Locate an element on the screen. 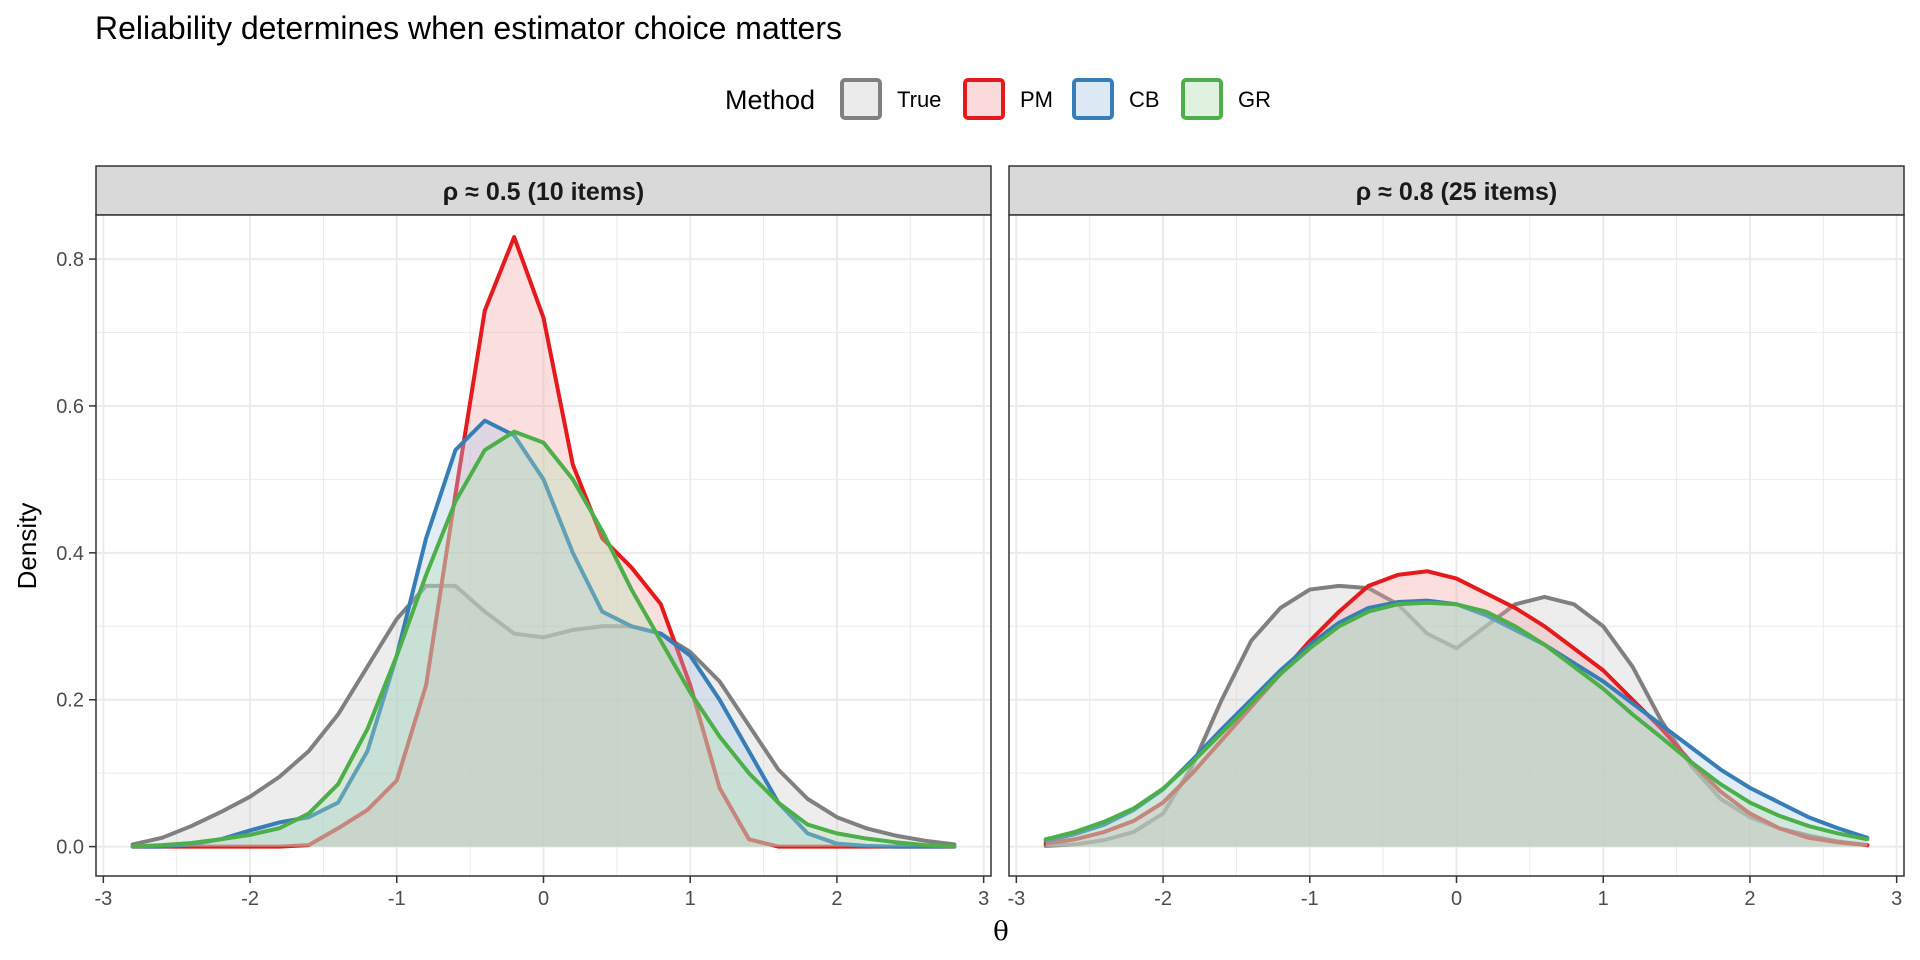 This screenshot has height=960, width=1920. legend-key-cb is located at coordinates (1093, 99).